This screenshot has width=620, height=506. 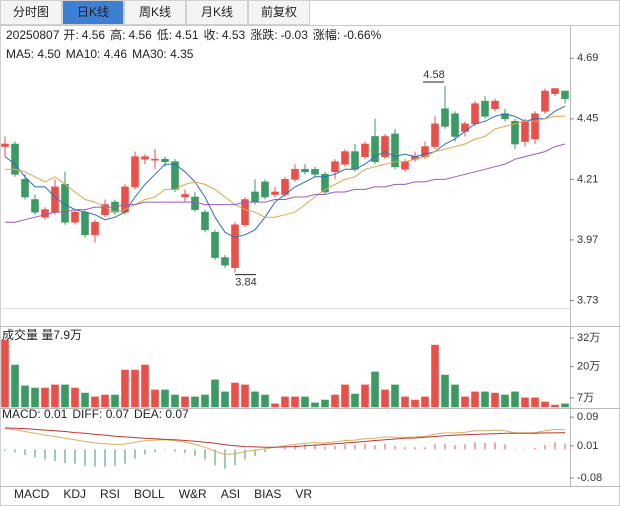 What do you see at coordinates (433, 75) in the screenshot?
I see `max-annotation: 4.58` at bounding box center [433, 75].